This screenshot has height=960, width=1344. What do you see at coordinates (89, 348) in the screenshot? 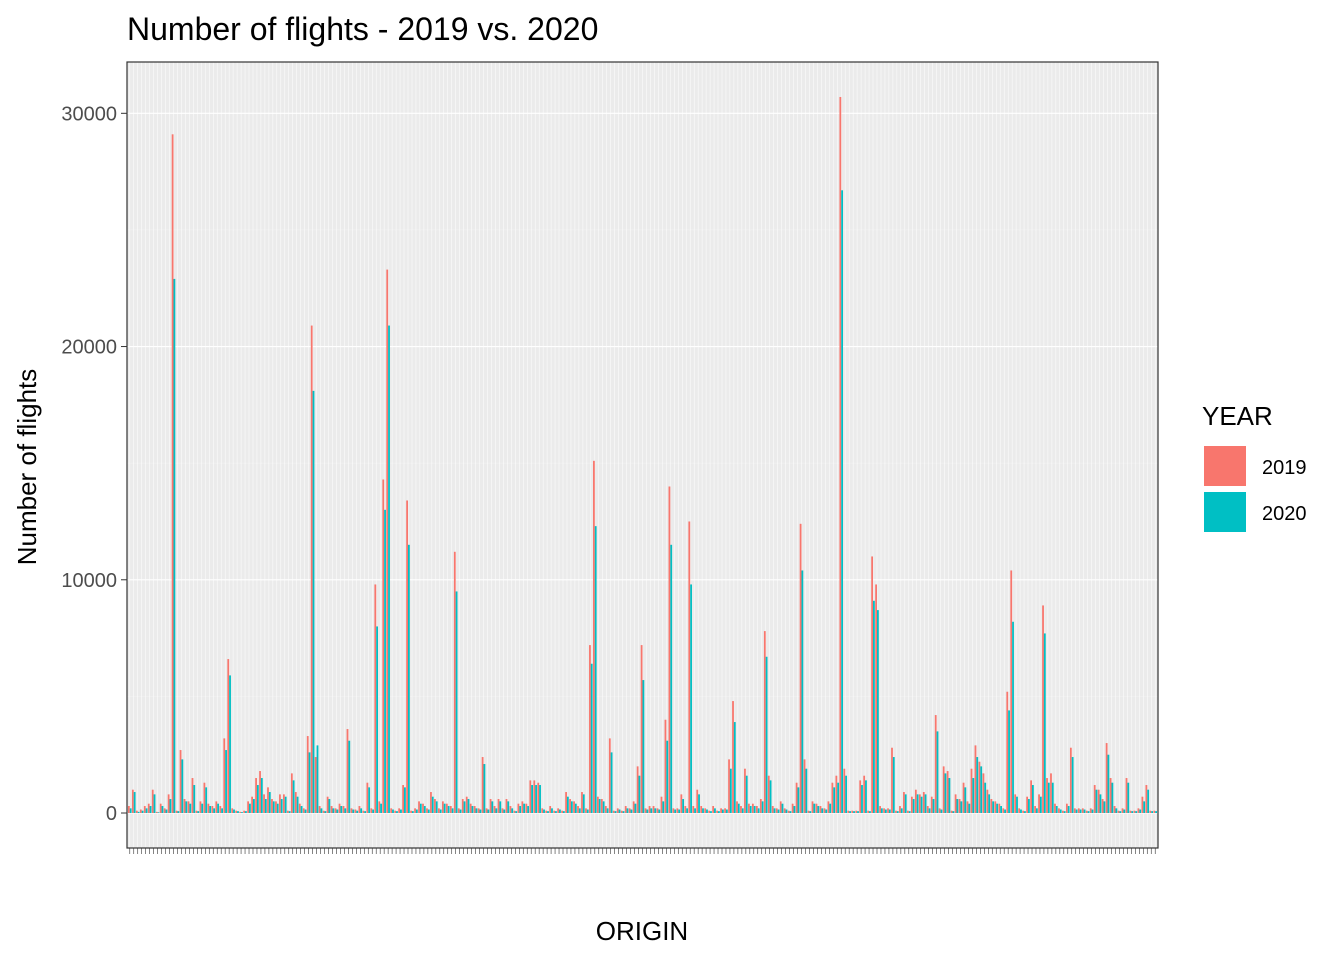
I see `y-tick-label: 20000` at bounding box center [89, 348].